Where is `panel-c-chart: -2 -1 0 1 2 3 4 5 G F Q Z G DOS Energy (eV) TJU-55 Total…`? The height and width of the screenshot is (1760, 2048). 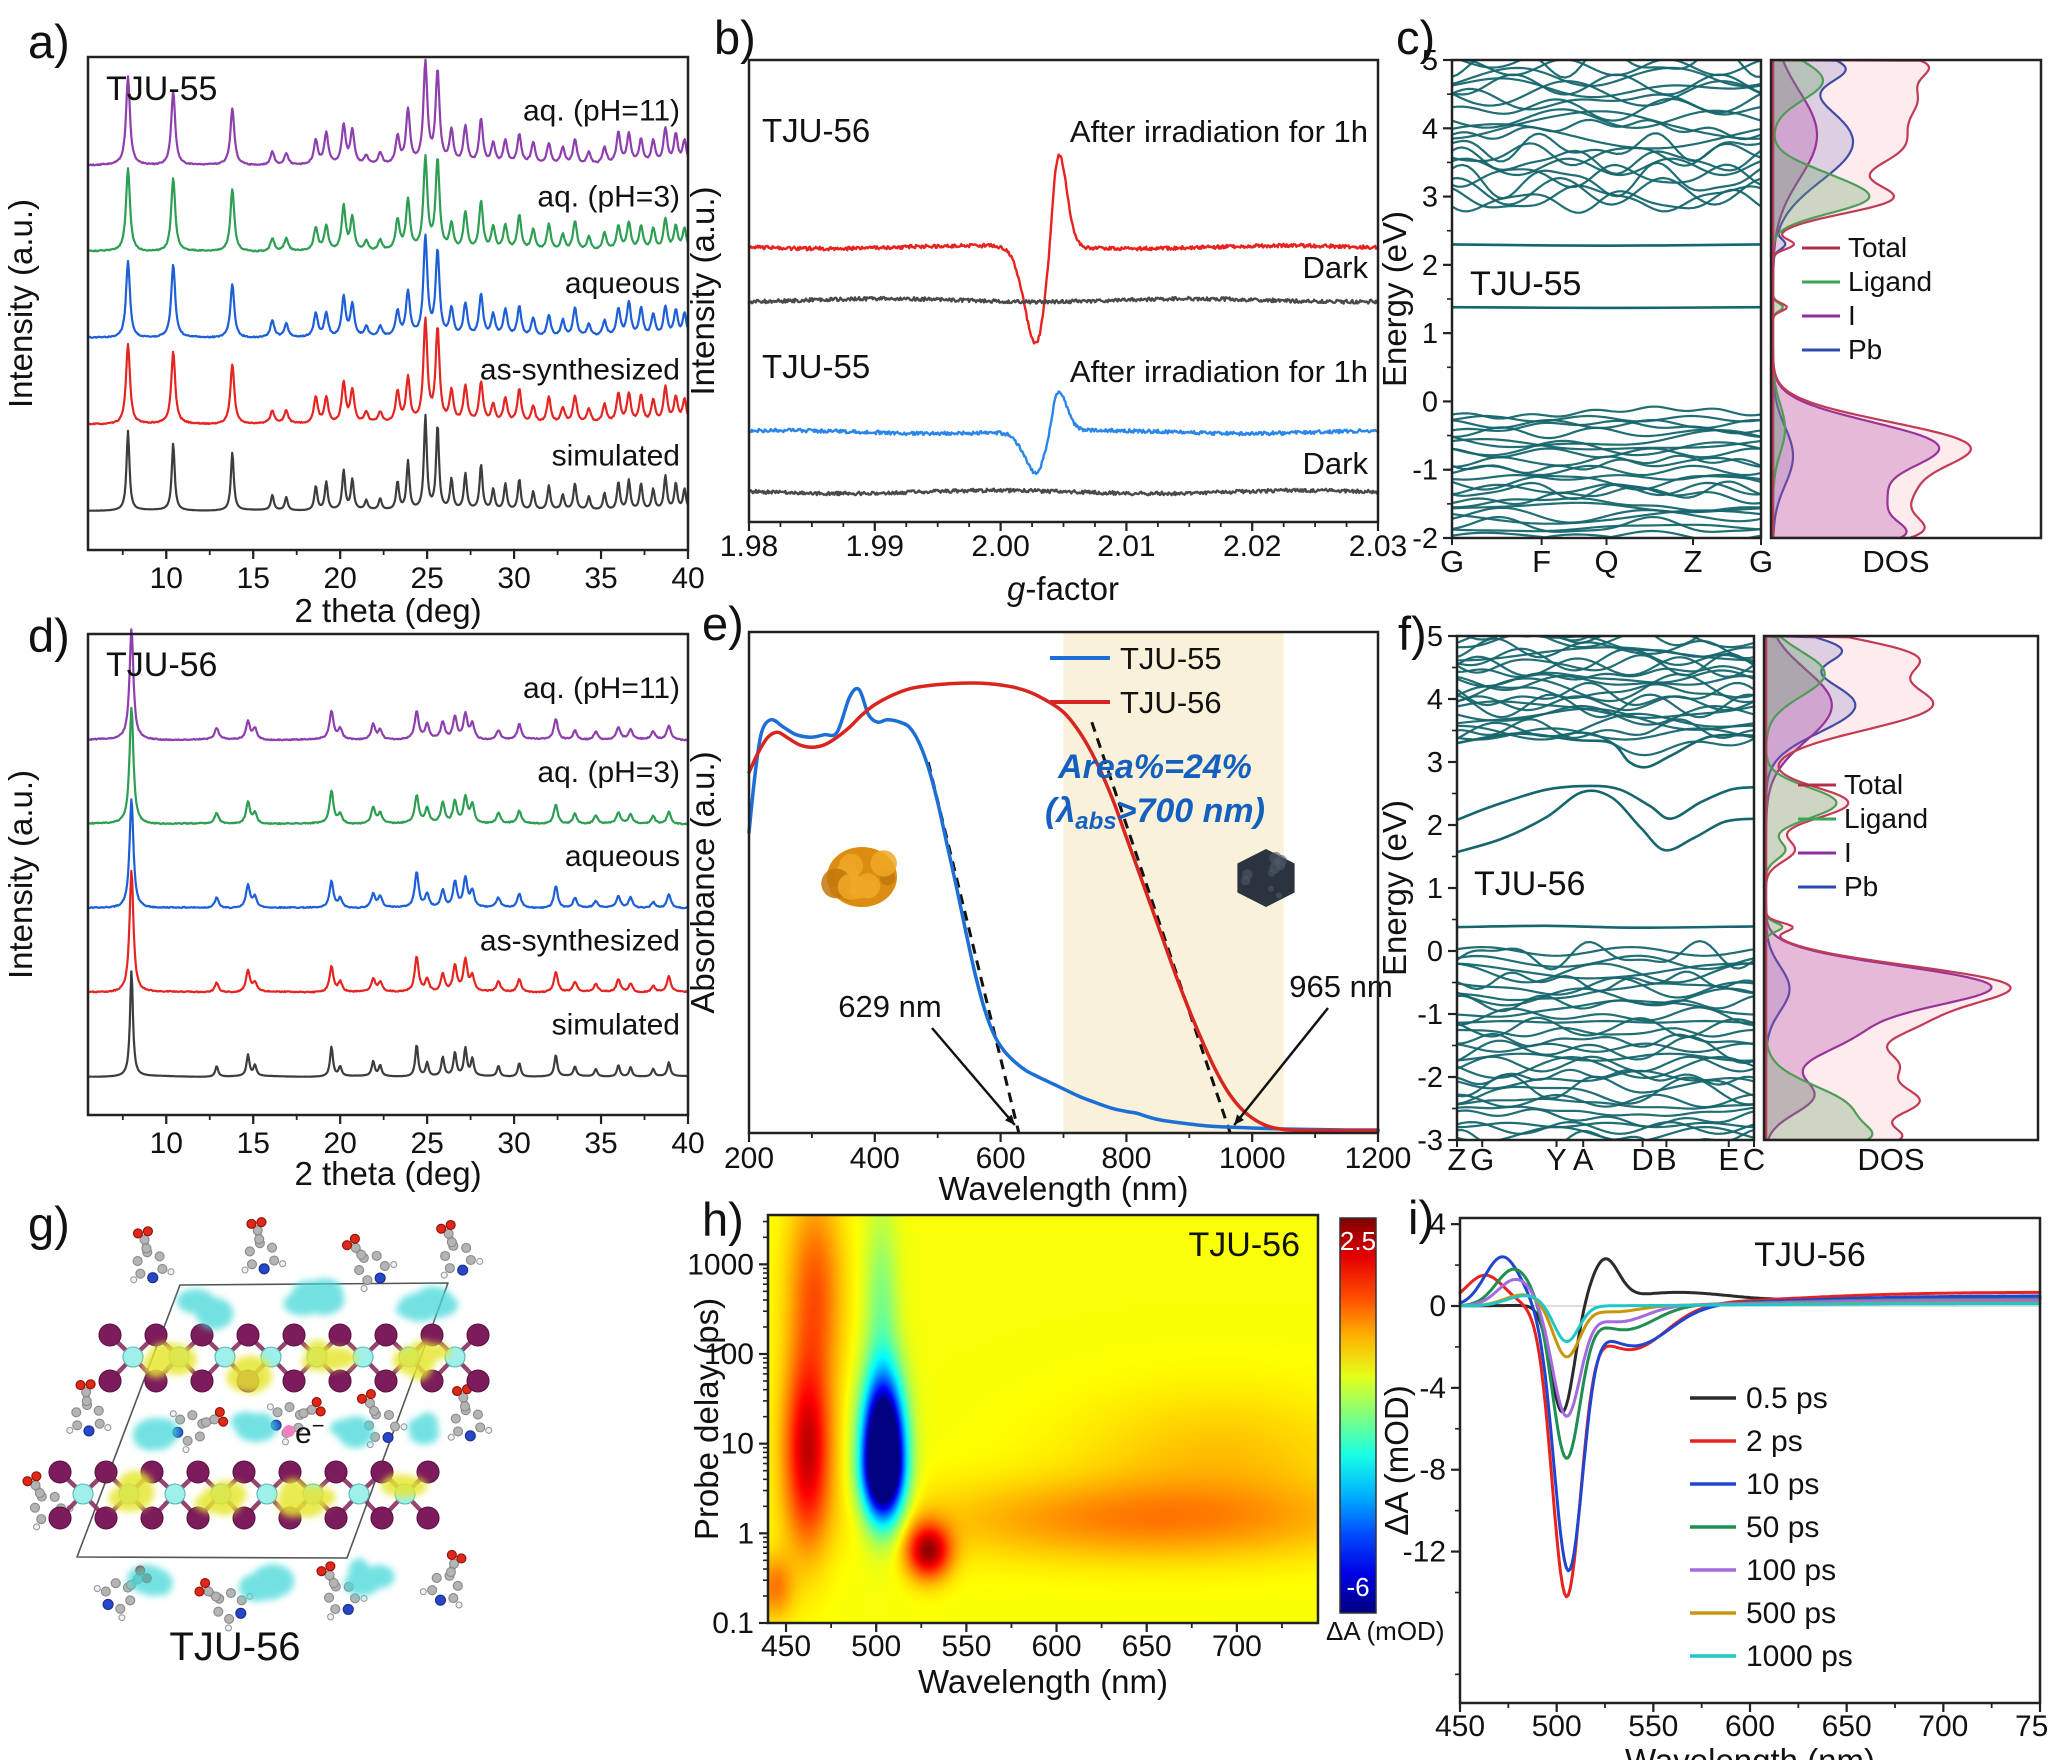 panel-c-chart: -2 -1 0 1 2 3 4 5 G F Q Z G DOS Energy (eV) TJU-55 Total… is located at coordinates (1709, 312).